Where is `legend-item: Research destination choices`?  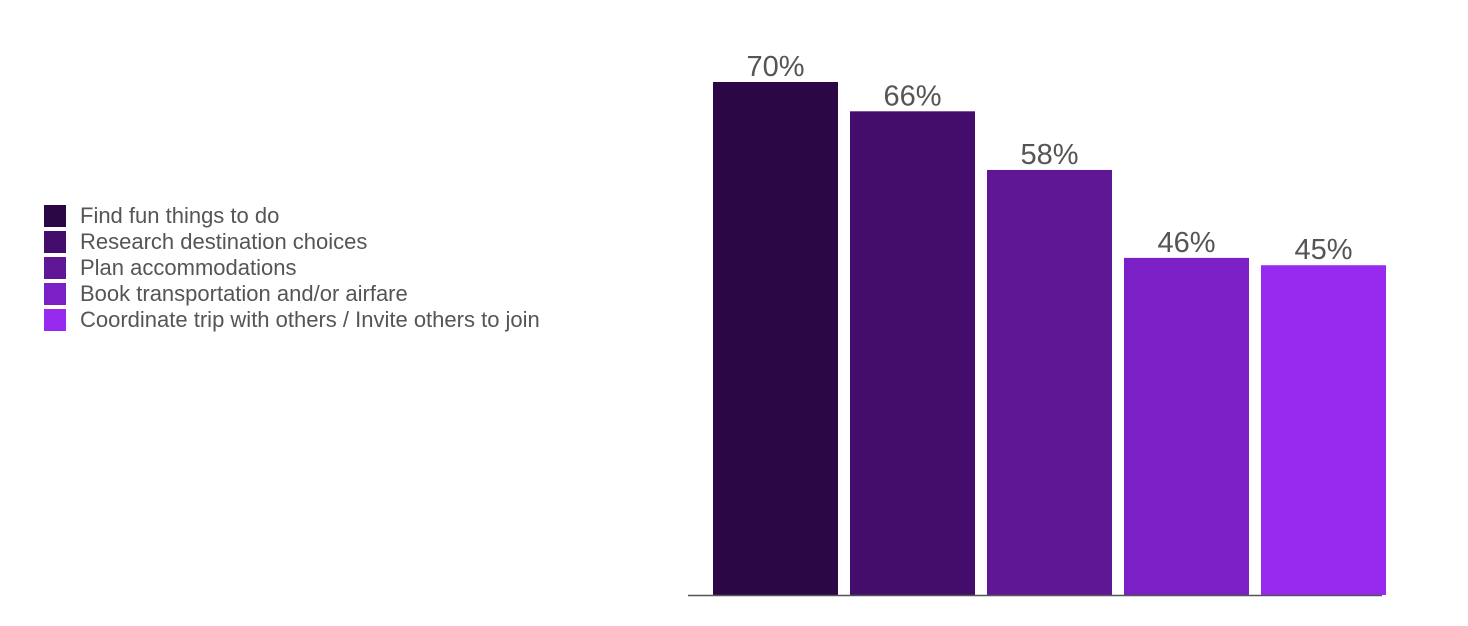 legend-item: Research destination choices is located at coordinates (292, 242).